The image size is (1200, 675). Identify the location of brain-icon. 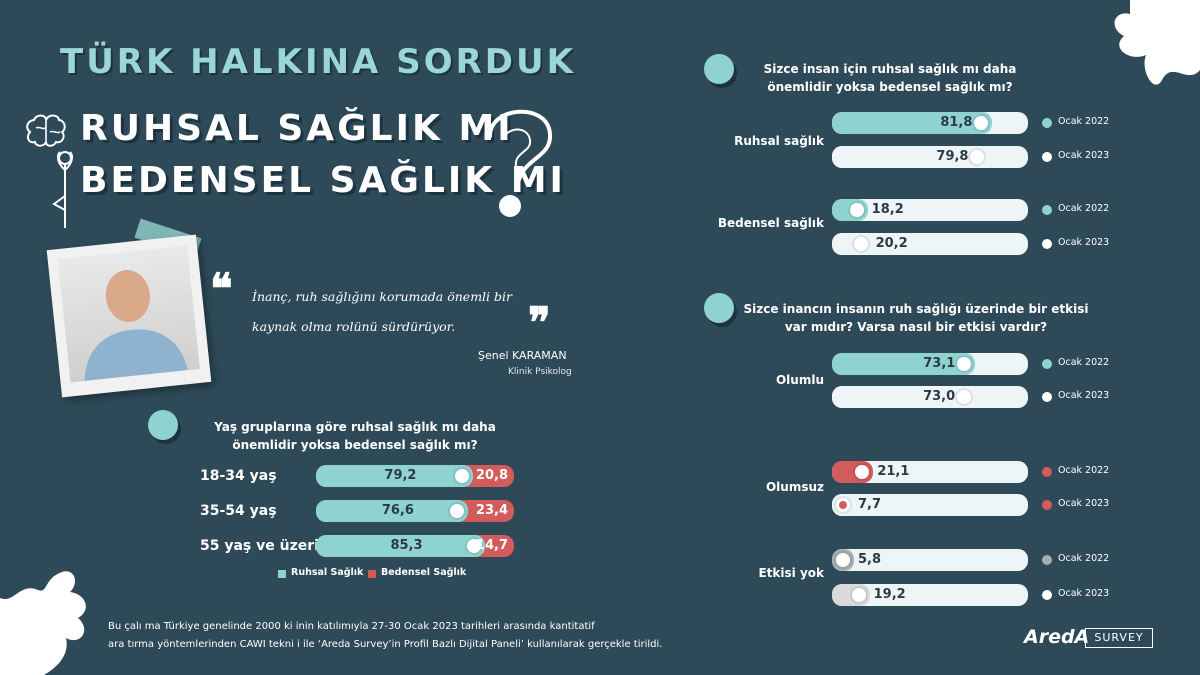
(46, 130).